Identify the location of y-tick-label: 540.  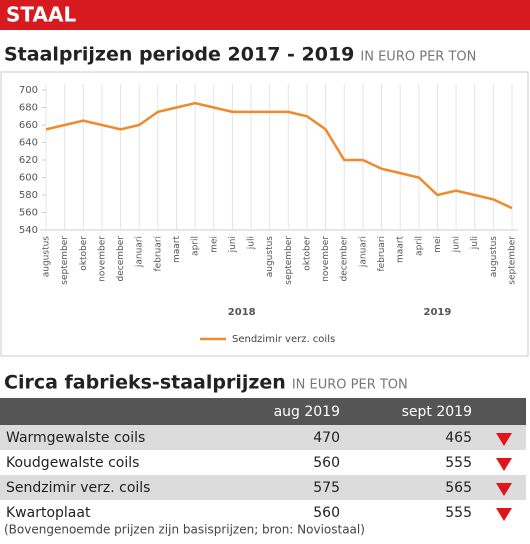
(28, 230).